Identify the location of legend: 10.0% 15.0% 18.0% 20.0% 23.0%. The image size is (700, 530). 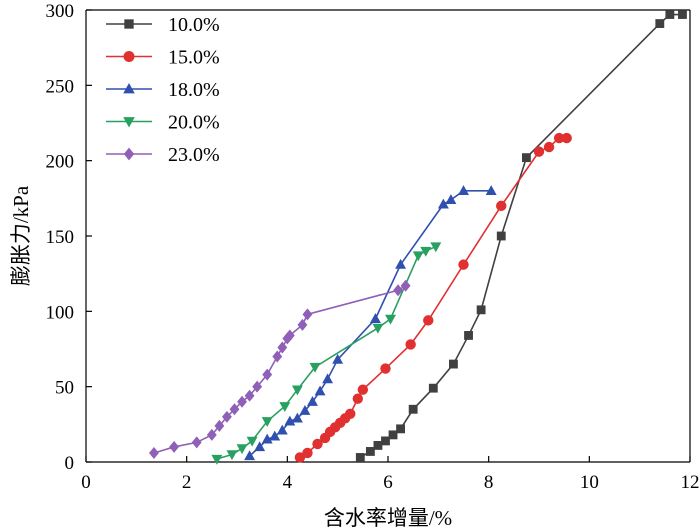
(163, 90).